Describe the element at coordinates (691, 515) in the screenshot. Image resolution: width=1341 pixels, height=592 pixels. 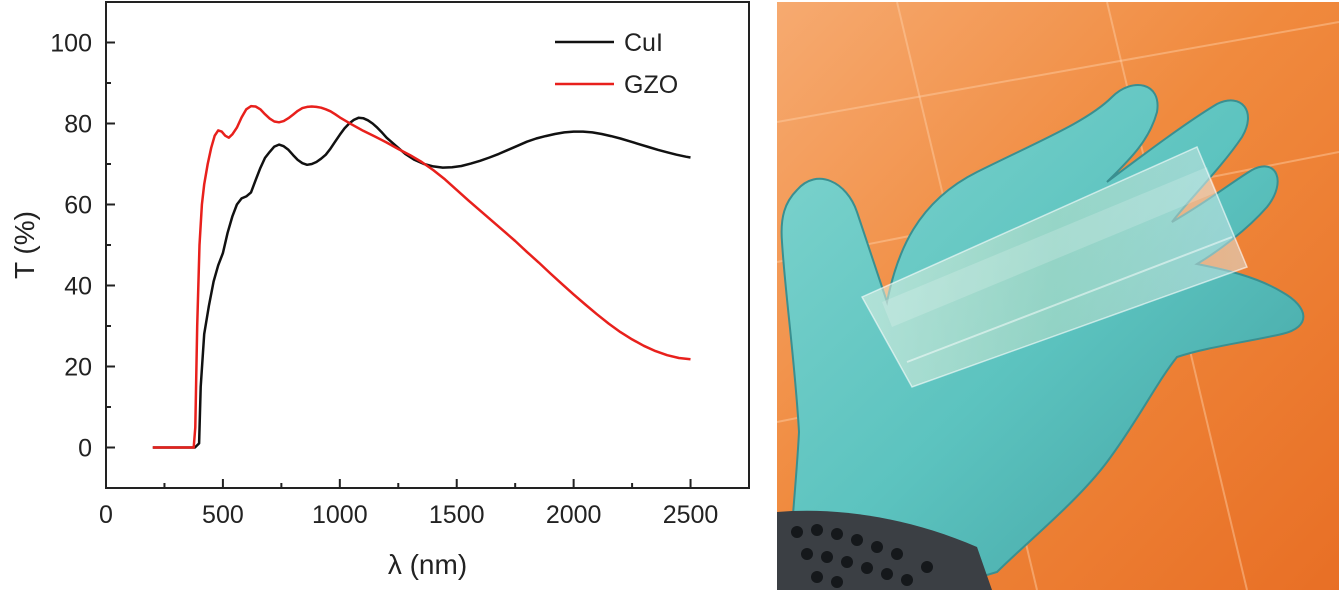
I see `x-tick-label: 2500` at that location.